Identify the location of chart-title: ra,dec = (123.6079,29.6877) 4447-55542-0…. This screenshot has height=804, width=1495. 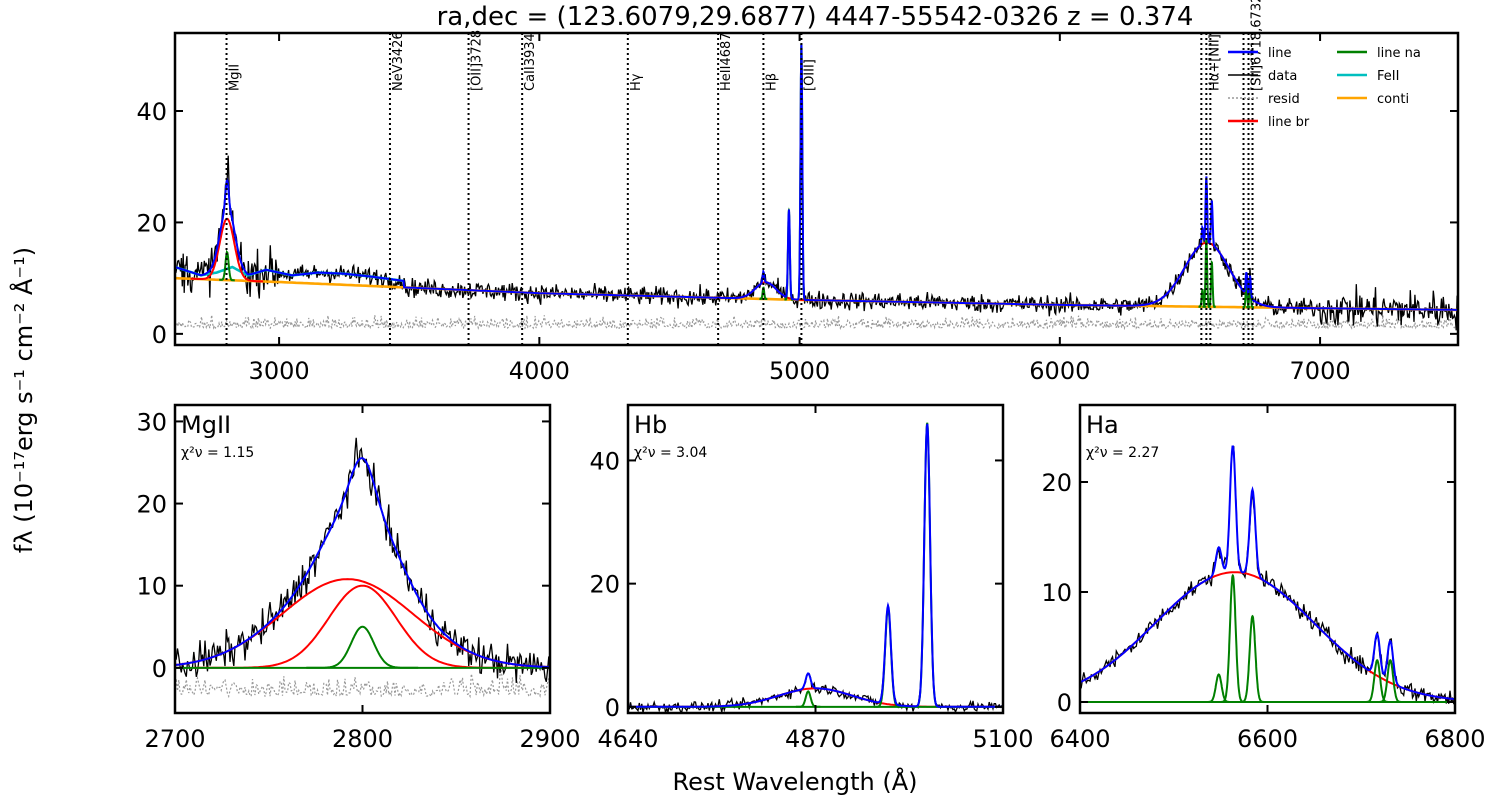
(815, 17).